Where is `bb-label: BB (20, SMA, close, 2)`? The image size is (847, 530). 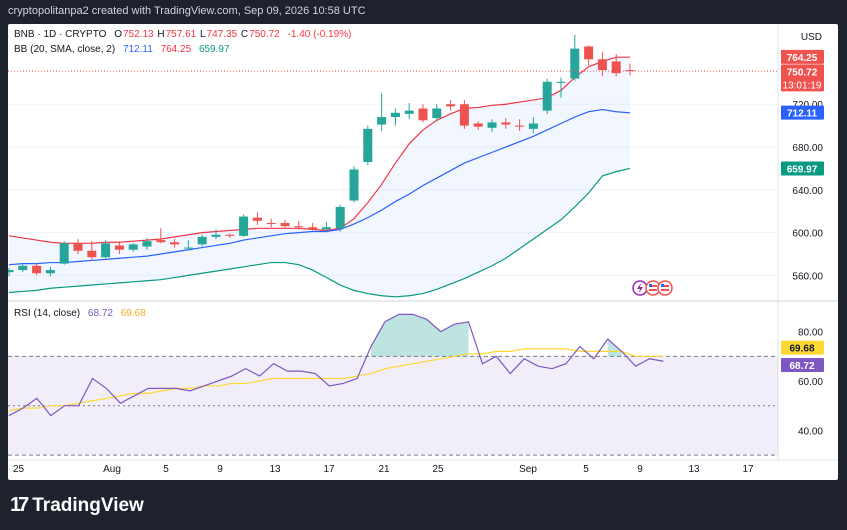 bb-label: BB (20, SMA, close, 2) is located at coordinates (65, 49).